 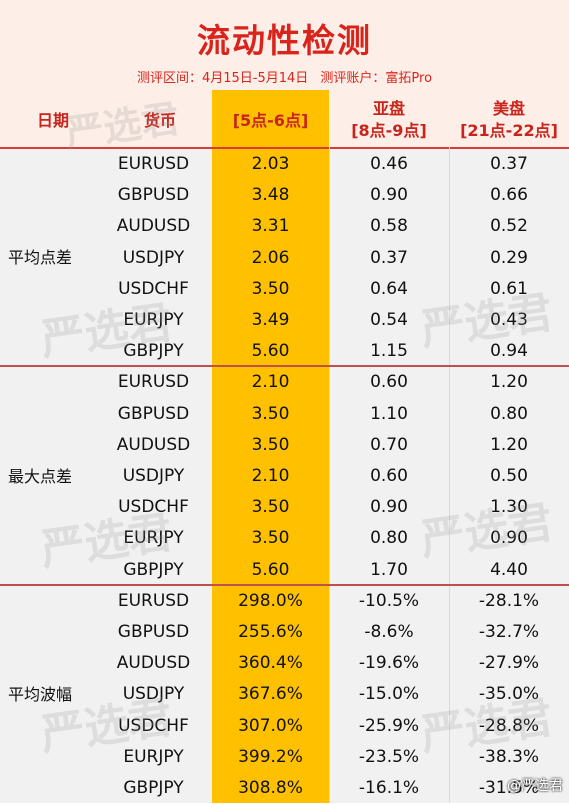 What do you see at coordinates (389, 226) in the screenshot?
I see `asia-session-value: 0.58` at bounding box center [389, 226].